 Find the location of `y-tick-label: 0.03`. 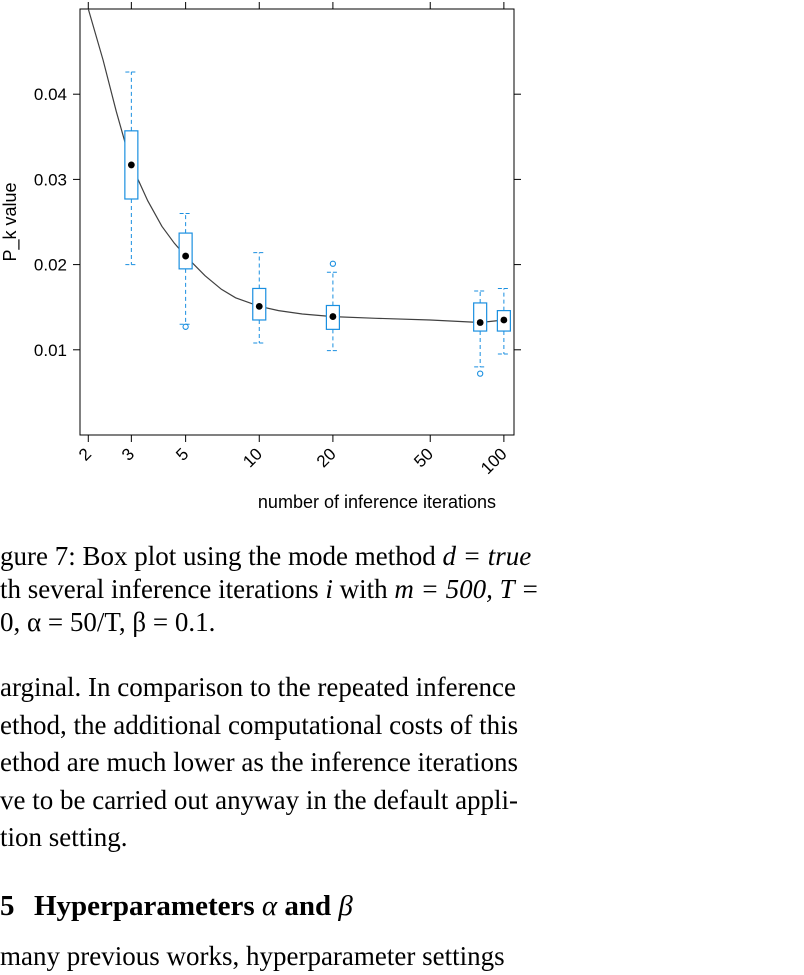

y-tick-label: 0.03 is located at coordinates (50, 179).